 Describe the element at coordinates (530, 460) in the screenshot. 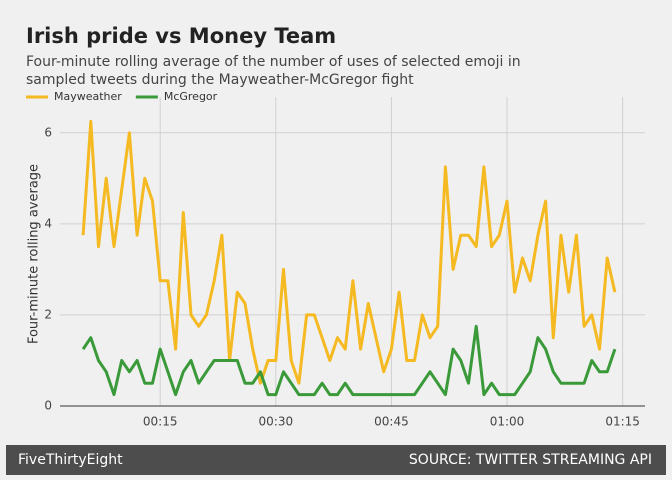

I see `footer-source: SOURCE: TWITTER STREAMING API` at that location.